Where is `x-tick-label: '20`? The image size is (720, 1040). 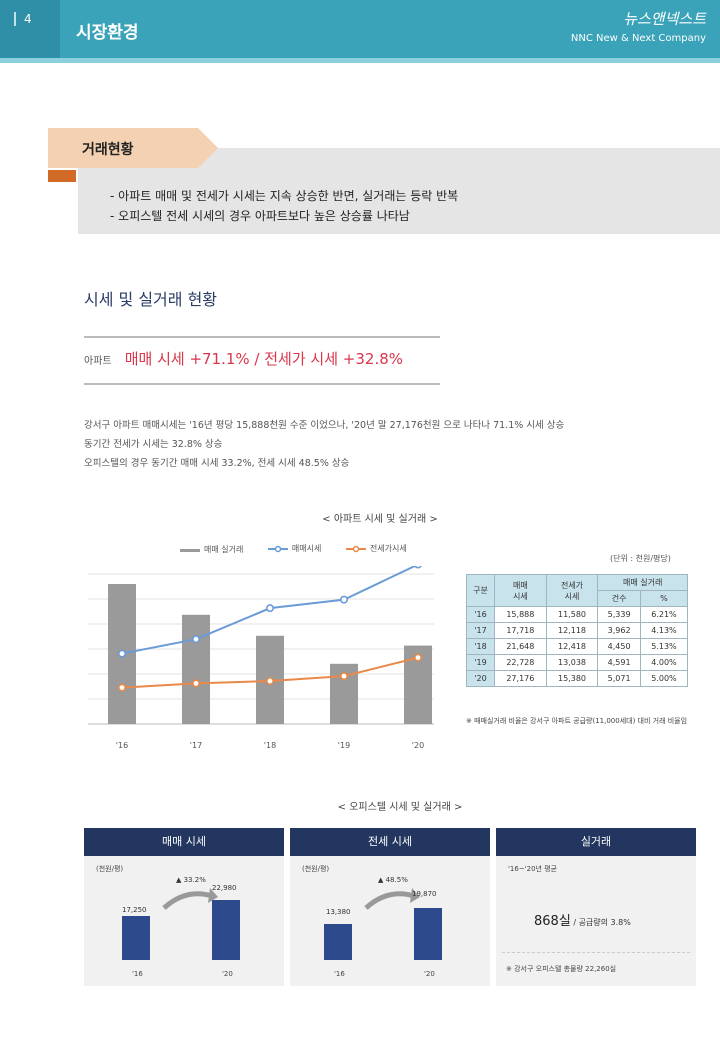 x-tick-label: '20 is located at coordinates (418, 745).